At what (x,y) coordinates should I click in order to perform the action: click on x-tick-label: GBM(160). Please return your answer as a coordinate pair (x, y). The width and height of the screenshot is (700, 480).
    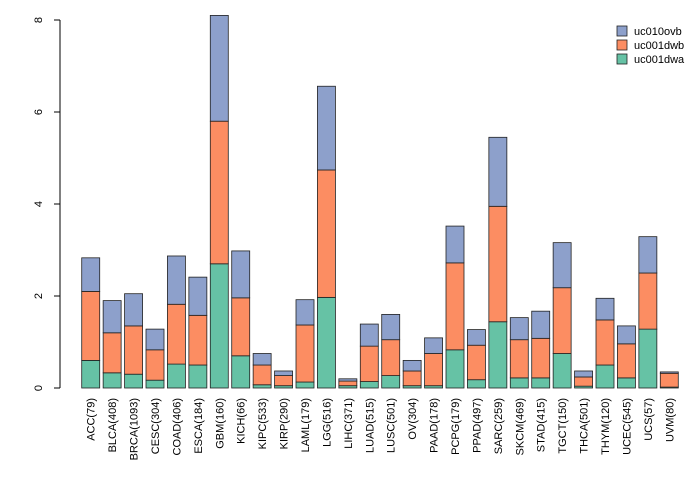
    Looking at the image, I should click on (220, 423).